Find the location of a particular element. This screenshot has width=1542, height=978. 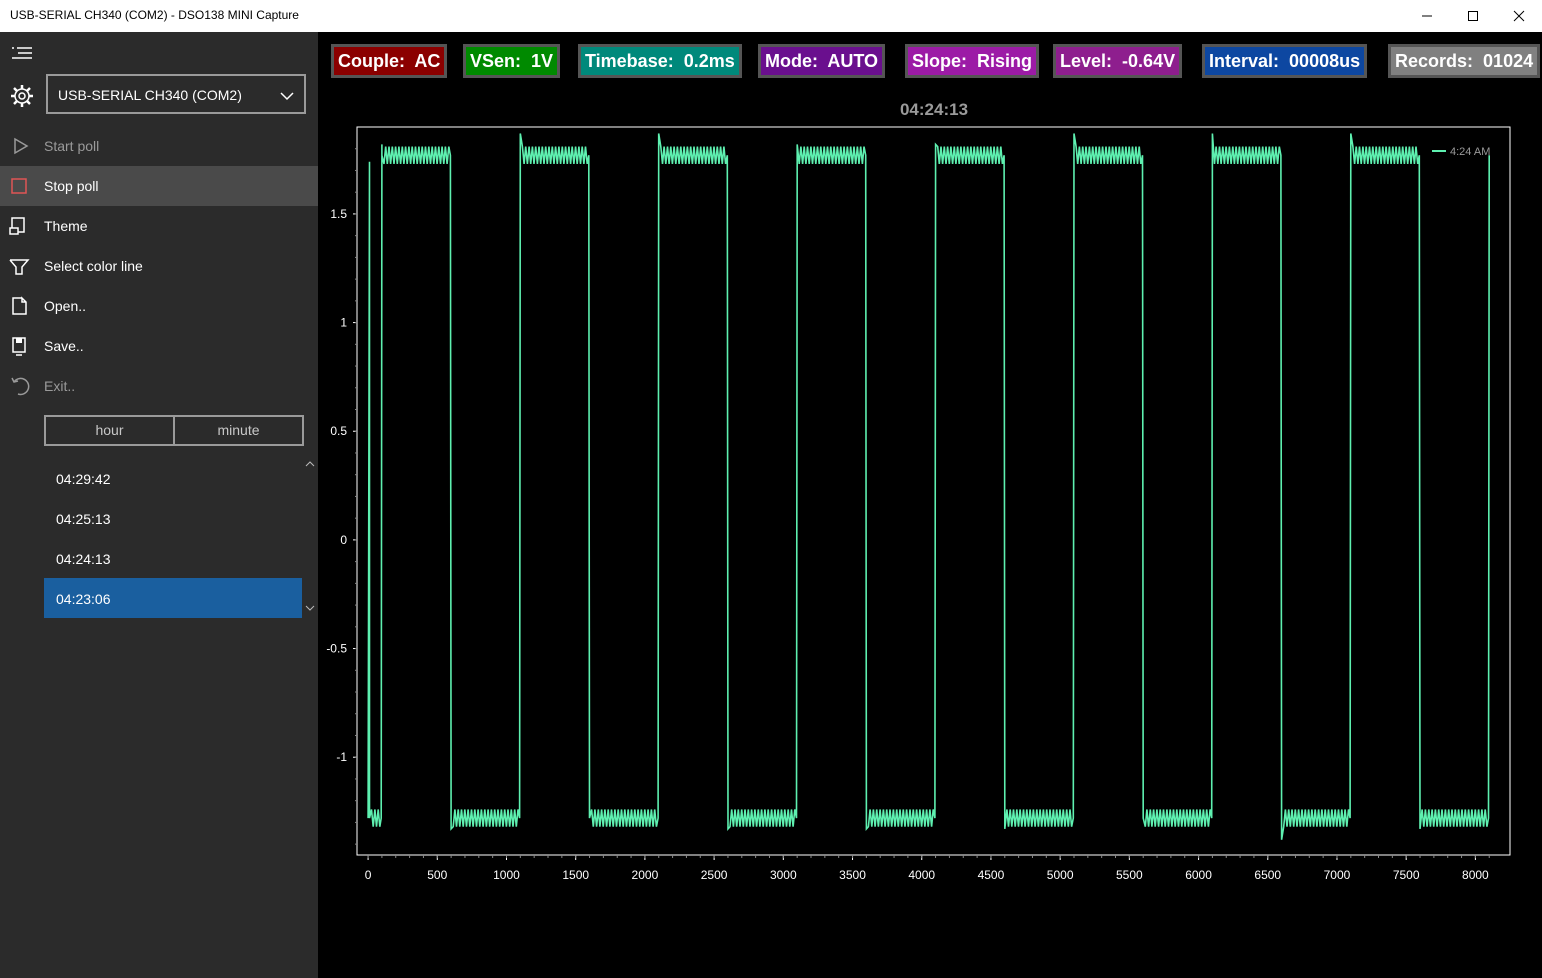

chart-title: 04:24:13 is located at coordinates (934, 109).